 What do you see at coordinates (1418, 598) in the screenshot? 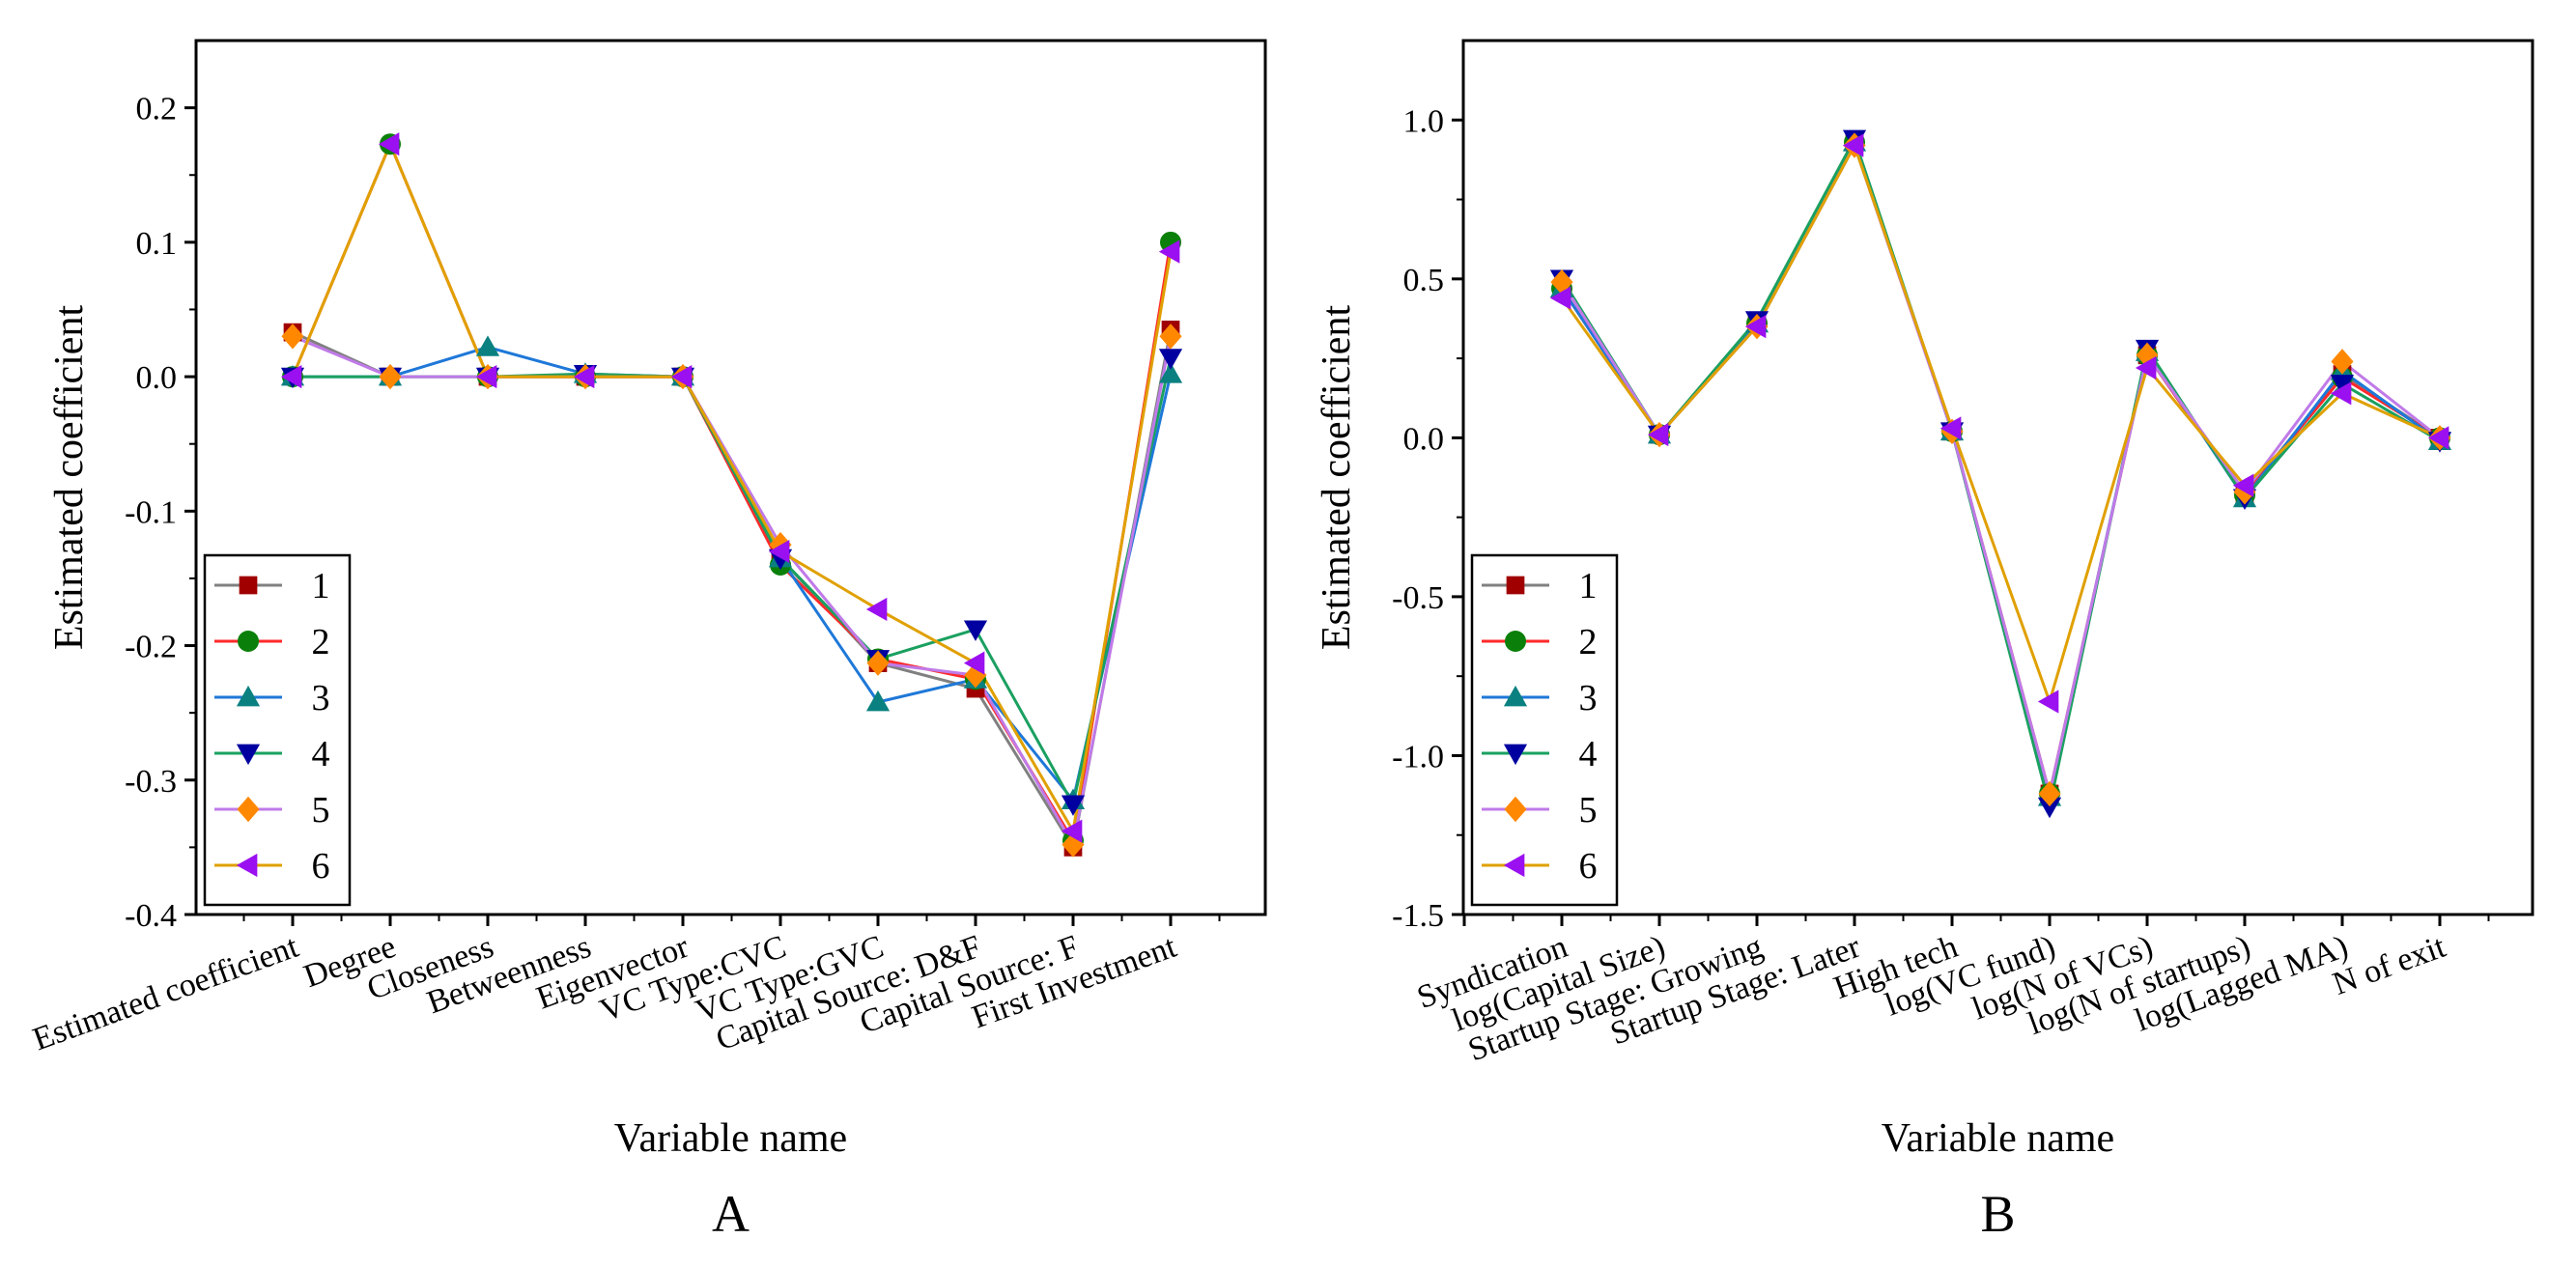
I see `y-tick-label: -0.5` at bounding box center [1418, 598].